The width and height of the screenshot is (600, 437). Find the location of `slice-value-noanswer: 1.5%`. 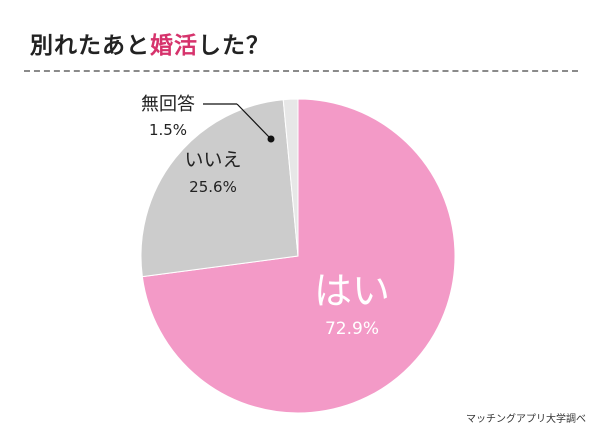

slice-value-noanswer: 1.5% is located at coordinates (168, 130).